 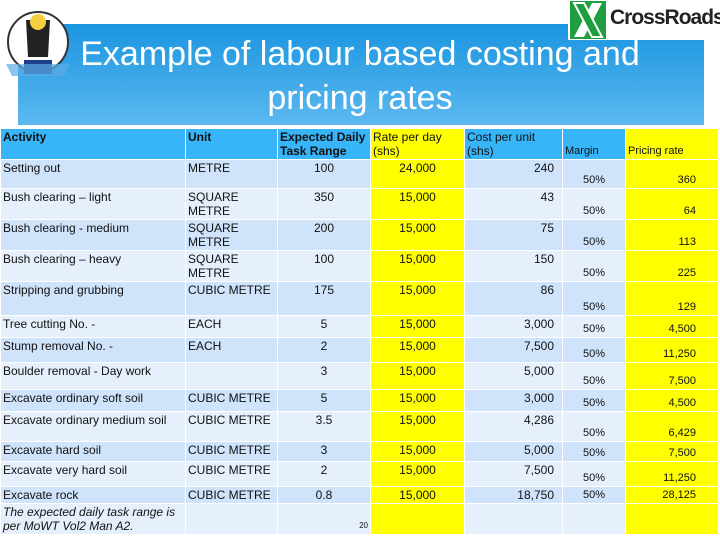 What do you see at coordinates (93, 400) in the screenshot?
I see `activity-cell: Excavate ordinary soft soil` at bounding box center [93, 400].